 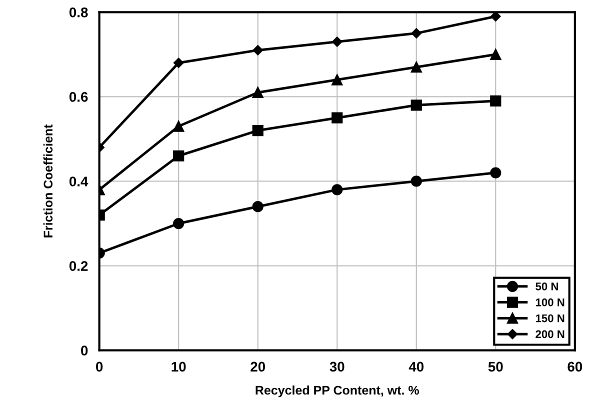 What do you see at coordinates (84, 351) in the screenshot?
I see `y-tick-label: 0` at bounding box center [84, 351].